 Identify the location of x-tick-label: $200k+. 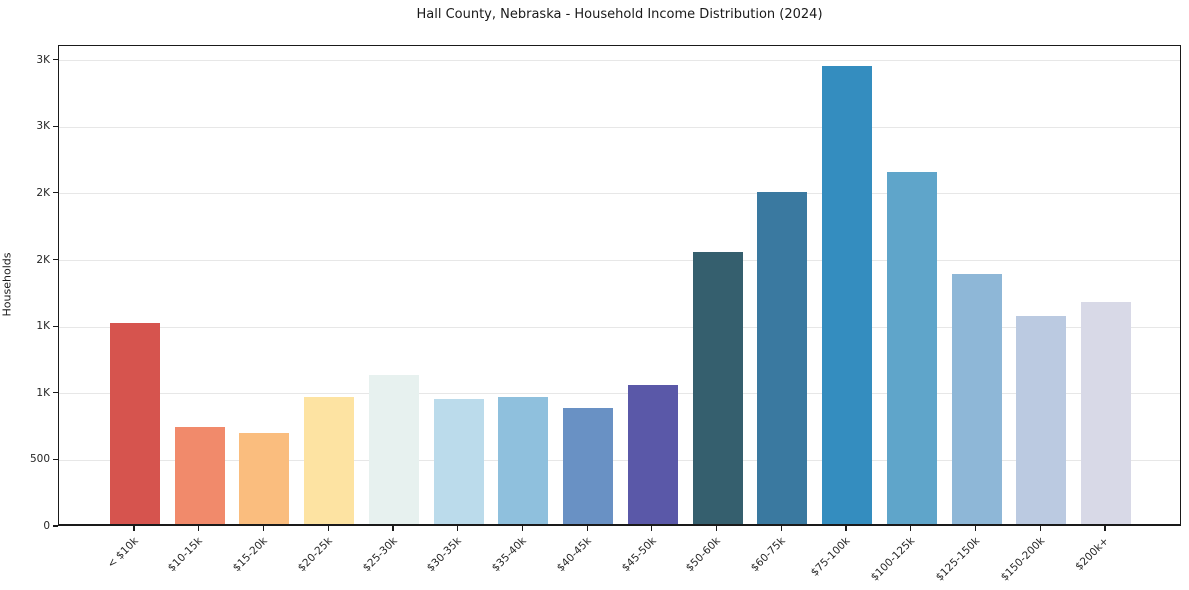
(1092, 554).